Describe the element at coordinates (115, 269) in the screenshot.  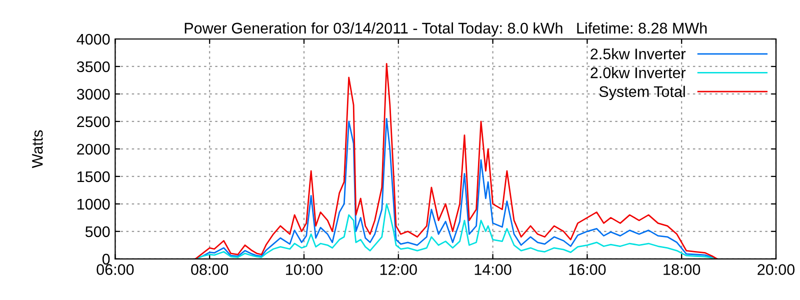
I see `x-tick-label: 06:00` at that location.